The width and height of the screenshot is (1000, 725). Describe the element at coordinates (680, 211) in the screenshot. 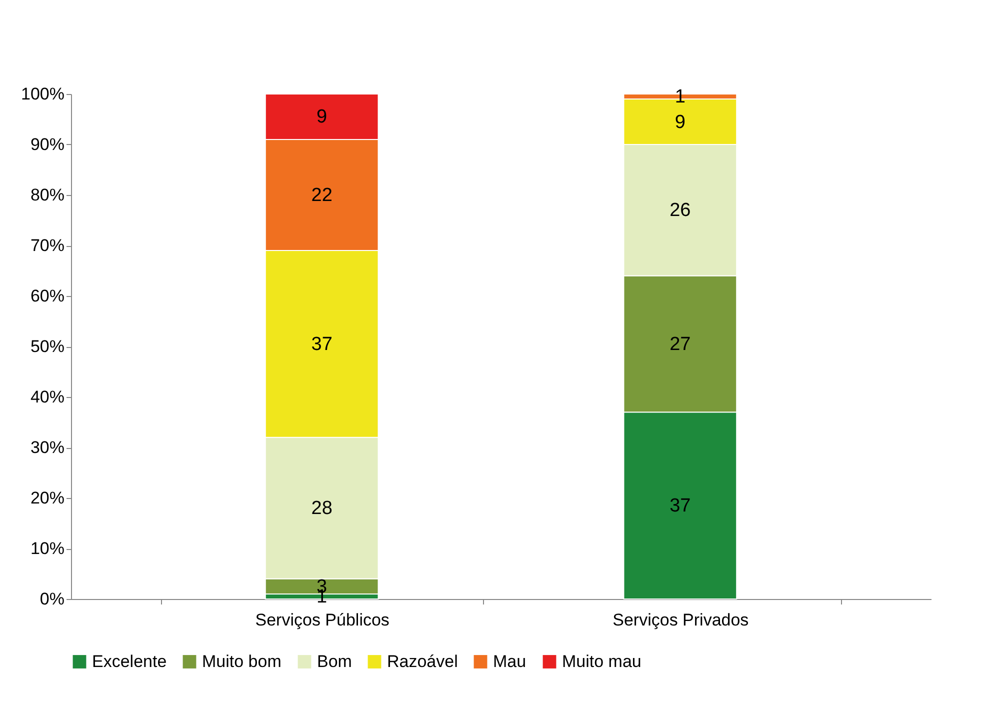

I see `data-label: 26` at that location.